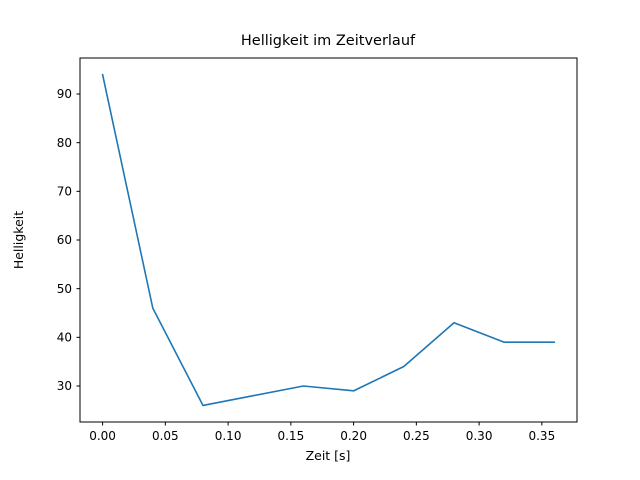  Describe the element at coordinates (64, 386) in the screenshot. I see `y-tick-label: 30` at that location.